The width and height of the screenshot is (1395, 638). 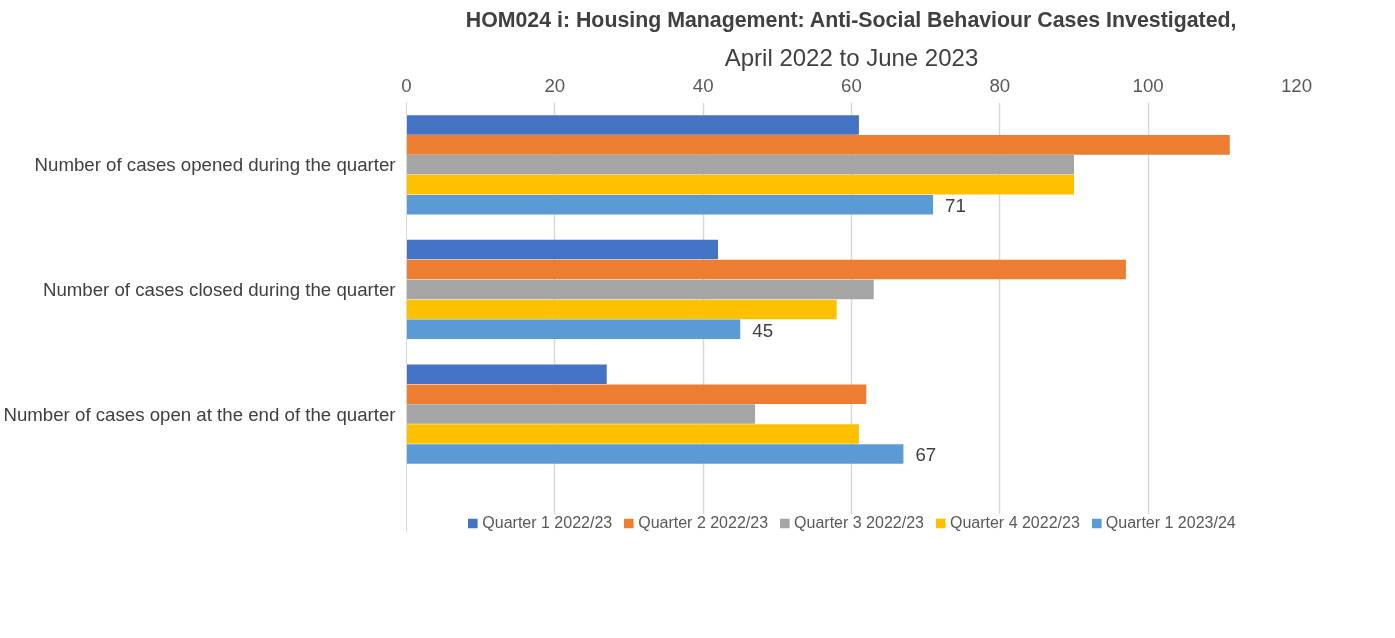 What do you see at coordinates (547, 523) in the screenshot?
I see `legend-label: Quarter 1 2022/23` at bounding box center [547, 523].